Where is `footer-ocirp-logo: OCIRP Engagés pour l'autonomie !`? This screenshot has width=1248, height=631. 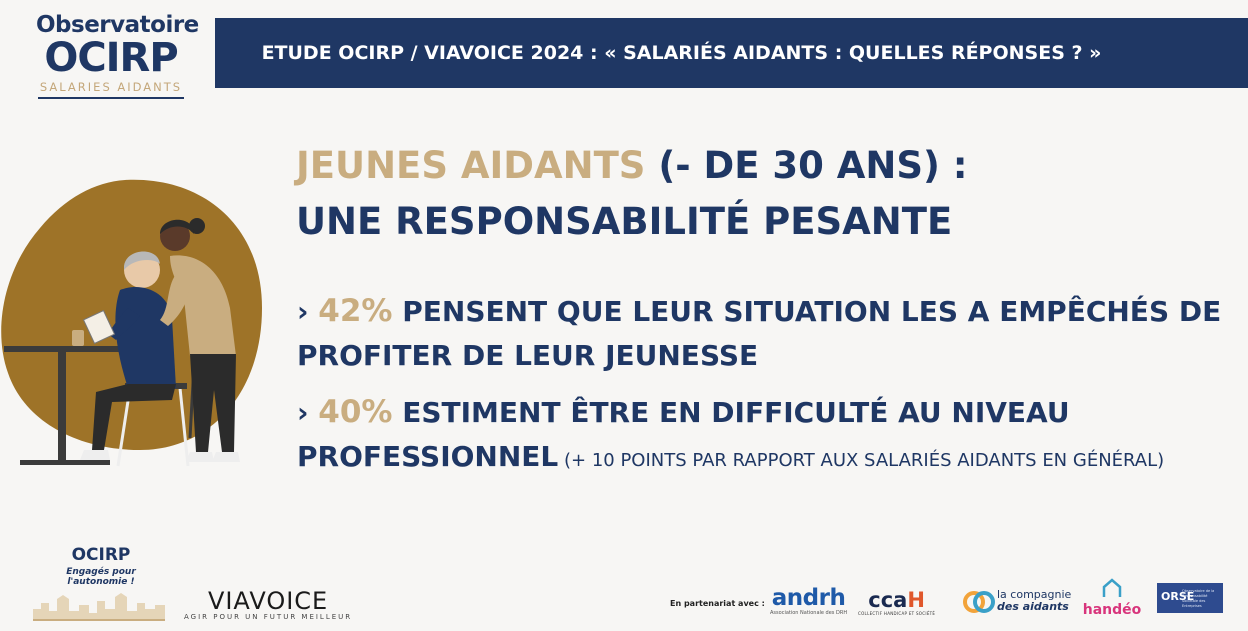
footer-ocirp-logo: OCIRP Engagés pour l'autonomie ! is located at coordinates (101, 566).